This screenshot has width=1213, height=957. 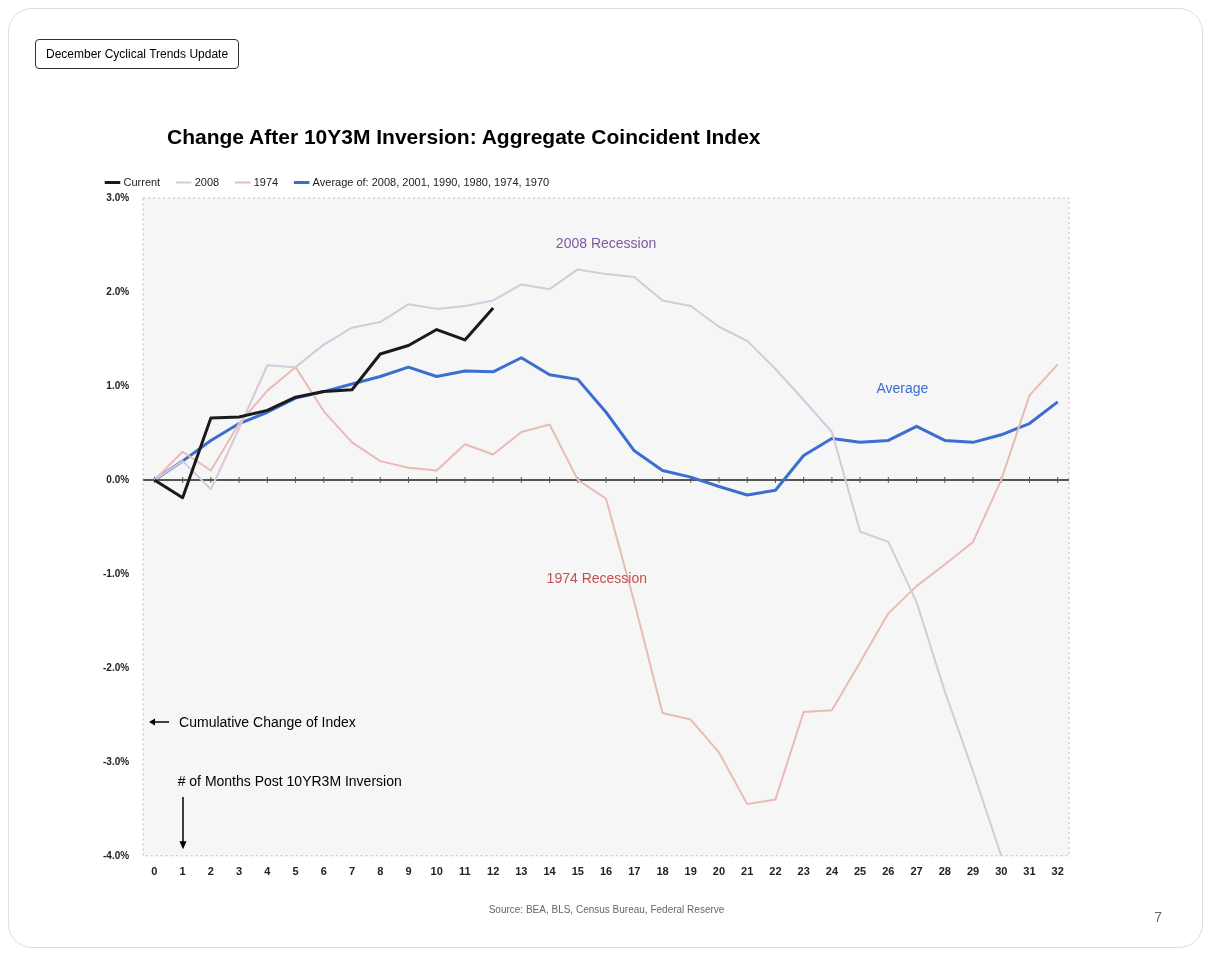 I want to click on x-tick-label: 9, so click(x=408, y=871).